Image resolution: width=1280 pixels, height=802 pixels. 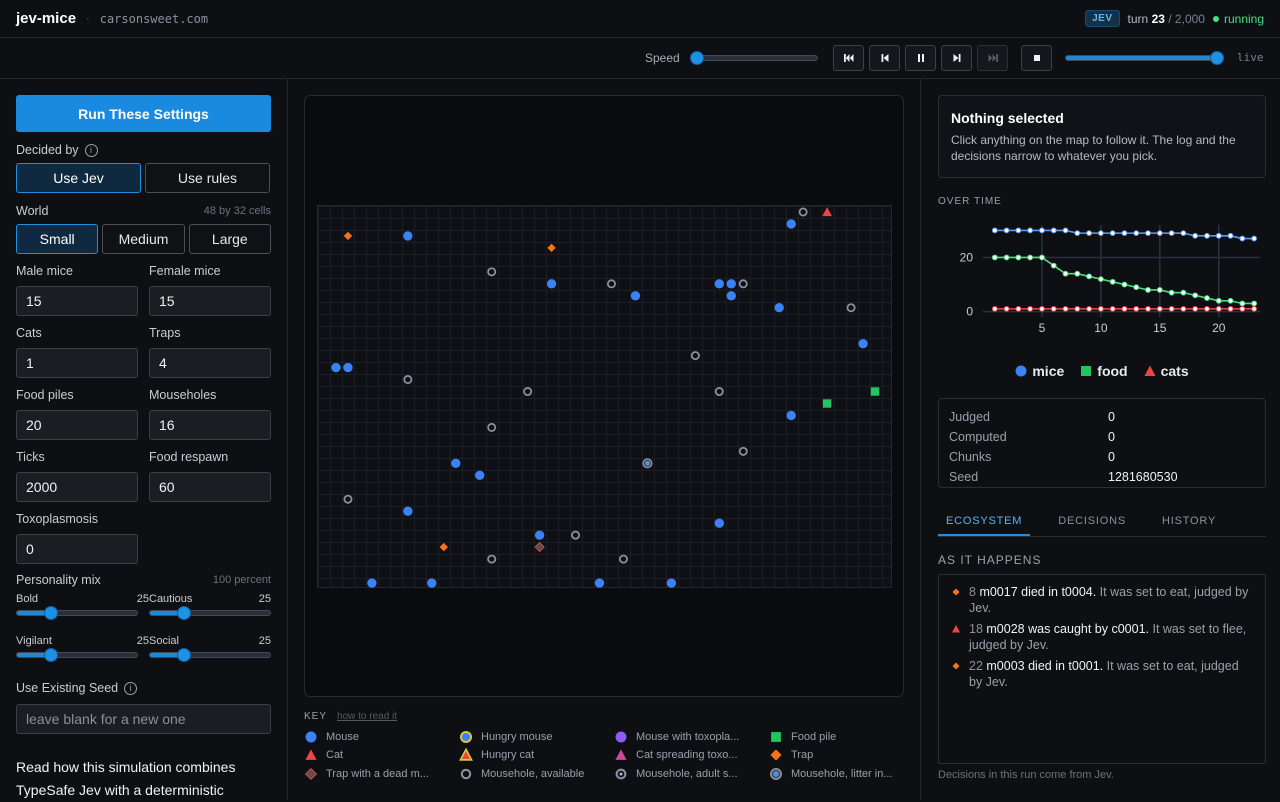 What do you see at coordinates (91, 150) in the screenshot?
I see `info-icon: i` at bounding box center [91, 150].